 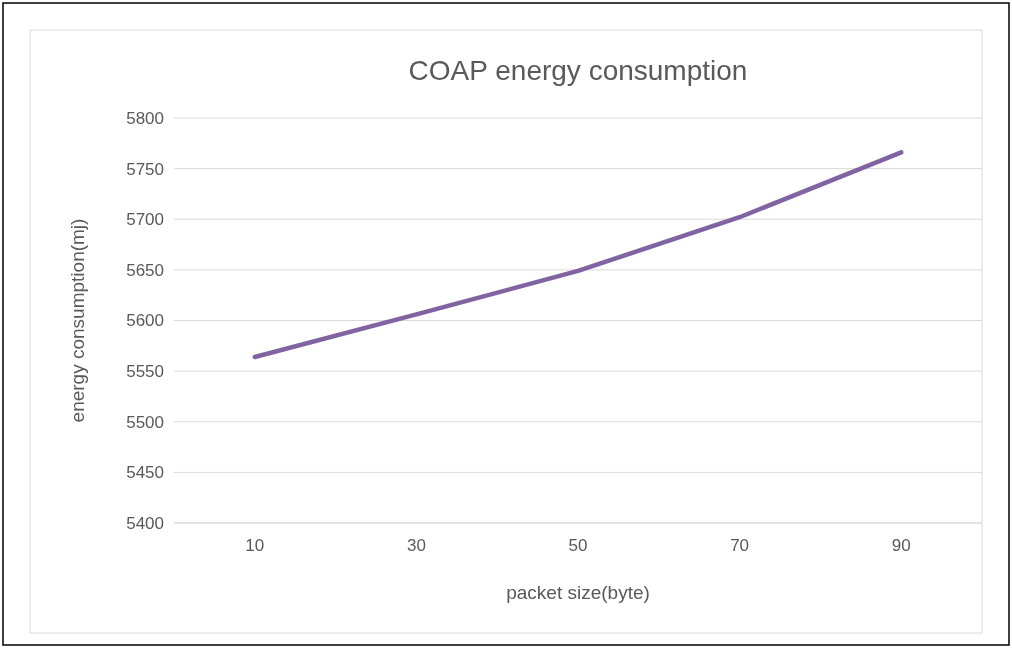 I want to click on y-tick-label: 5600, so click(x=145, y=321).